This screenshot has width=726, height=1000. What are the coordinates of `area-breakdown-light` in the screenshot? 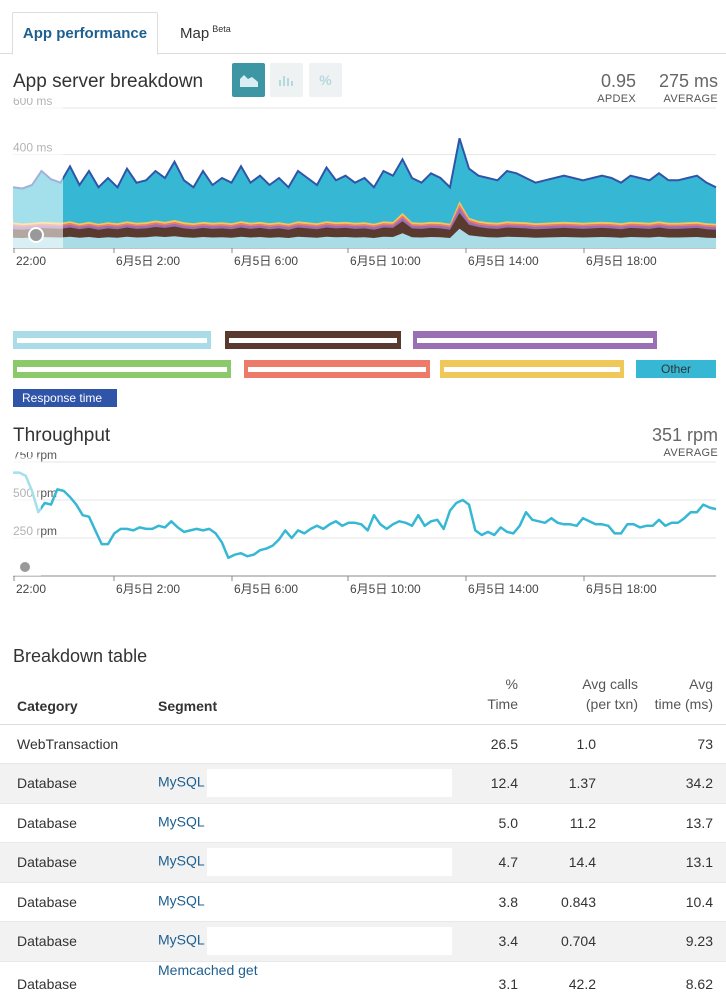 It's located at (364, 238).